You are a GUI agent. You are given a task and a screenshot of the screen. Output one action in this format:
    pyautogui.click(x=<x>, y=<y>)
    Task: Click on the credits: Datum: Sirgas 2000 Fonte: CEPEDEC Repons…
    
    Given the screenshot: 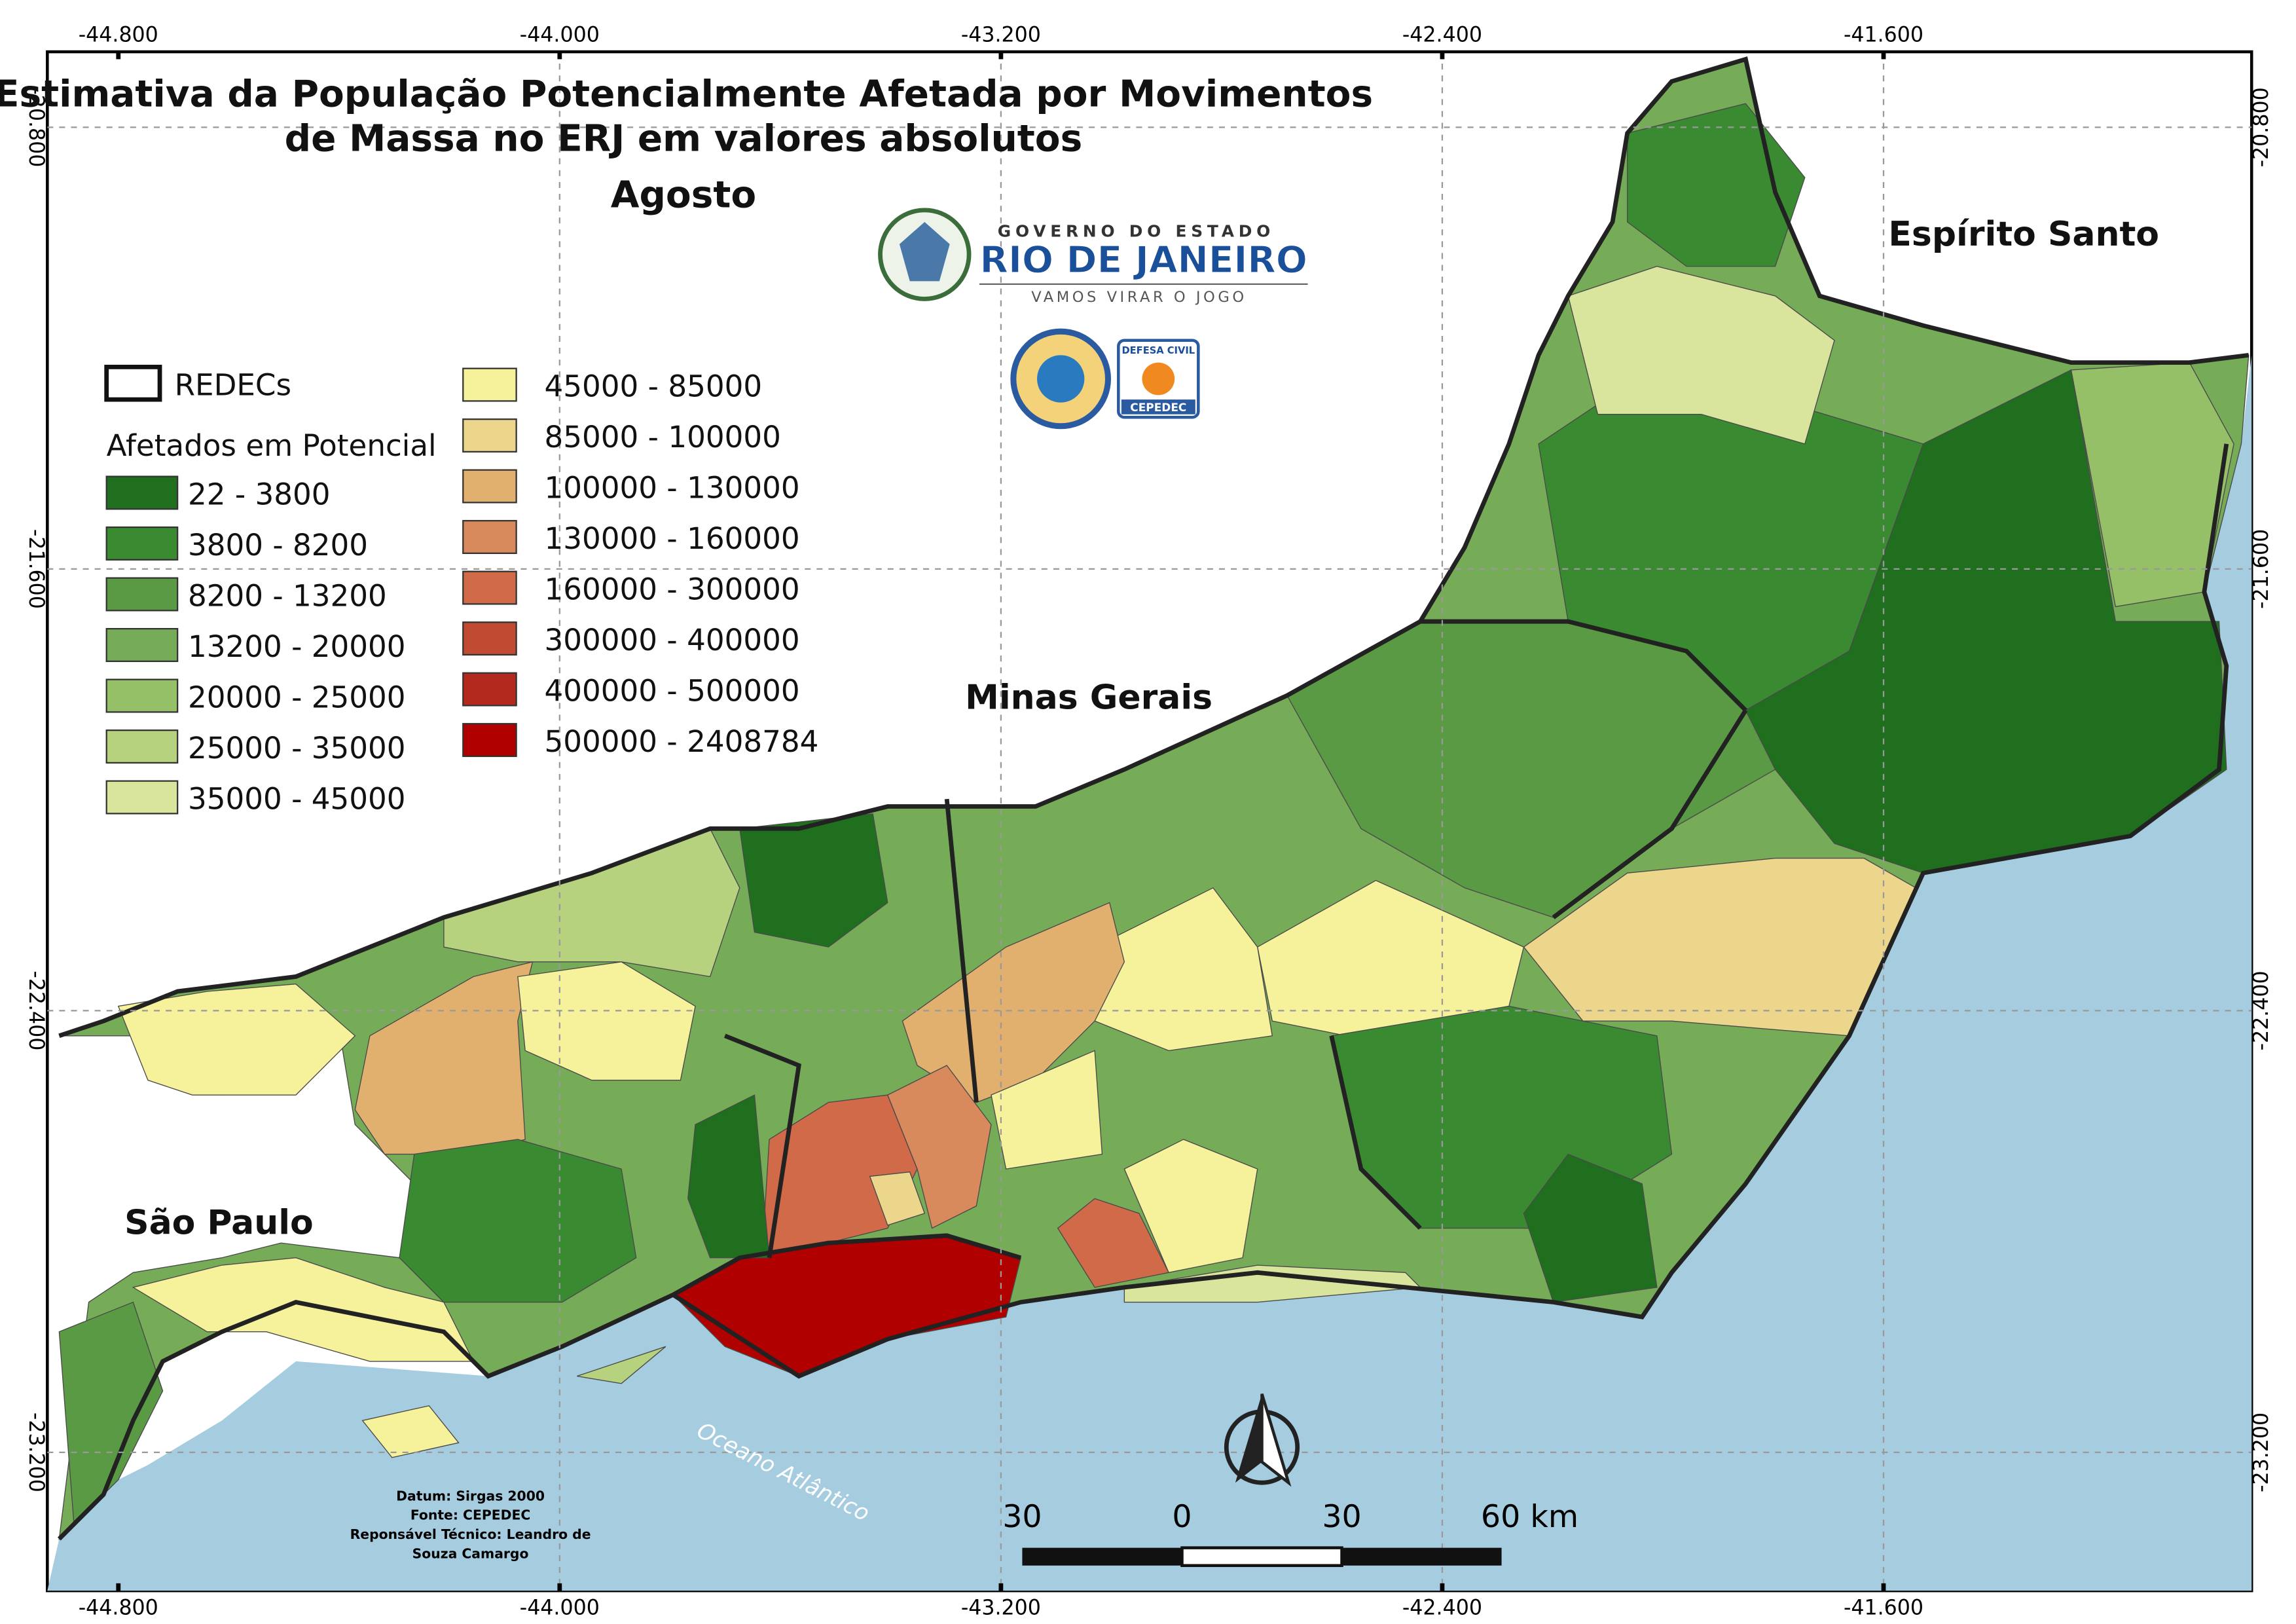 What is the action you would take?
    pyautogui.click(x=470, y=1524)
    